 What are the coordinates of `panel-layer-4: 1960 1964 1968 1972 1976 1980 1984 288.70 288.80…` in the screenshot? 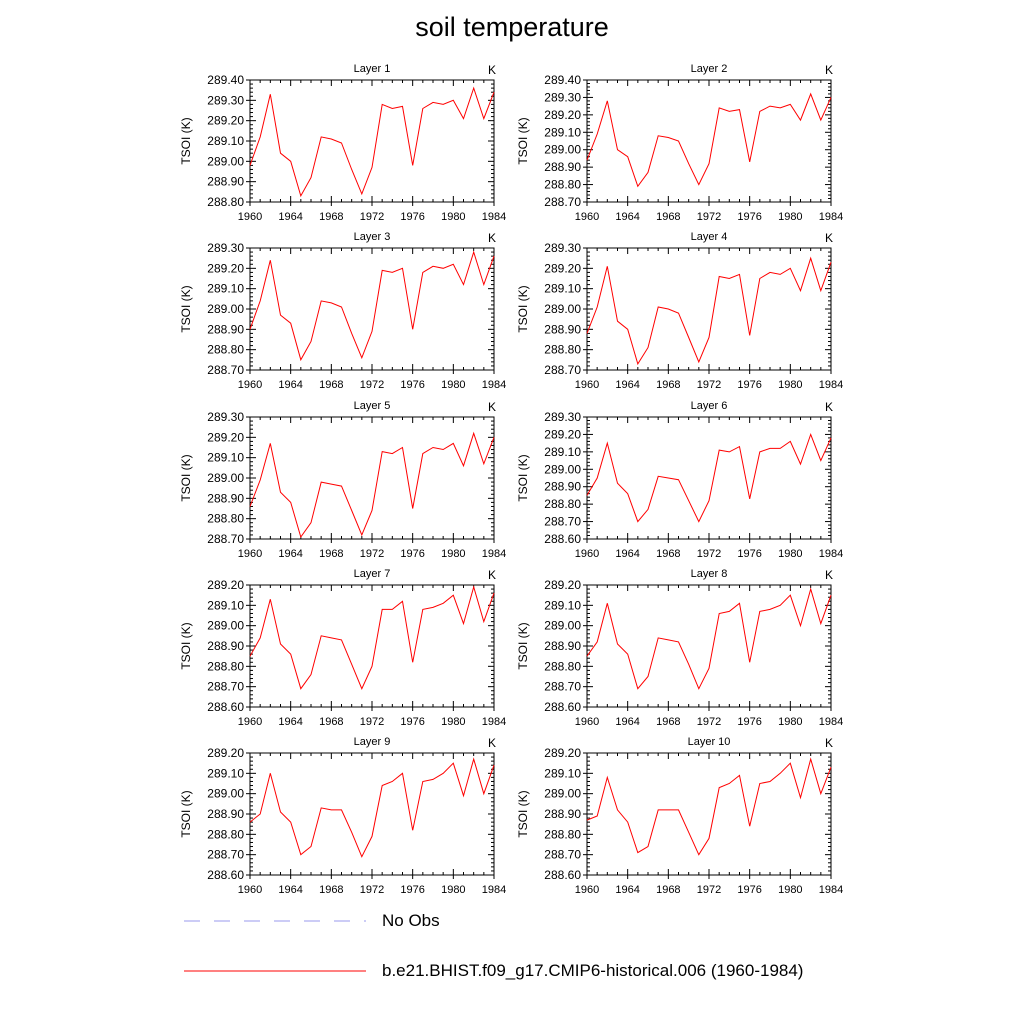 It's located at (679, 311).